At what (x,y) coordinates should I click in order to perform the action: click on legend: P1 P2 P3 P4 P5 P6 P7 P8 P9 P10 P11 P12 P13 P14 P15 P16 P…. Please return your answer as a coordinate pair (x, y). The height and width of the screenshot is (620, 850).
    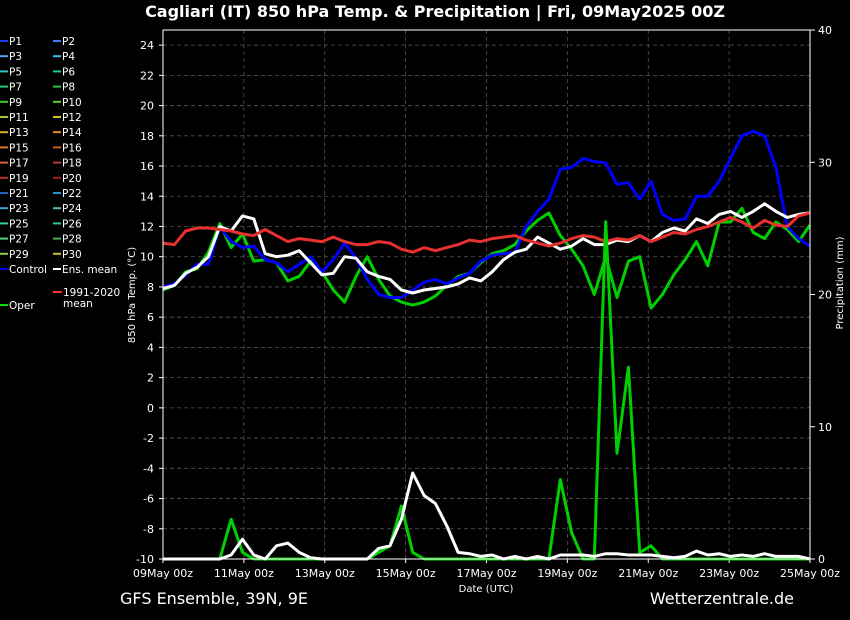
    Looking at the image, I should click on (60, 174).